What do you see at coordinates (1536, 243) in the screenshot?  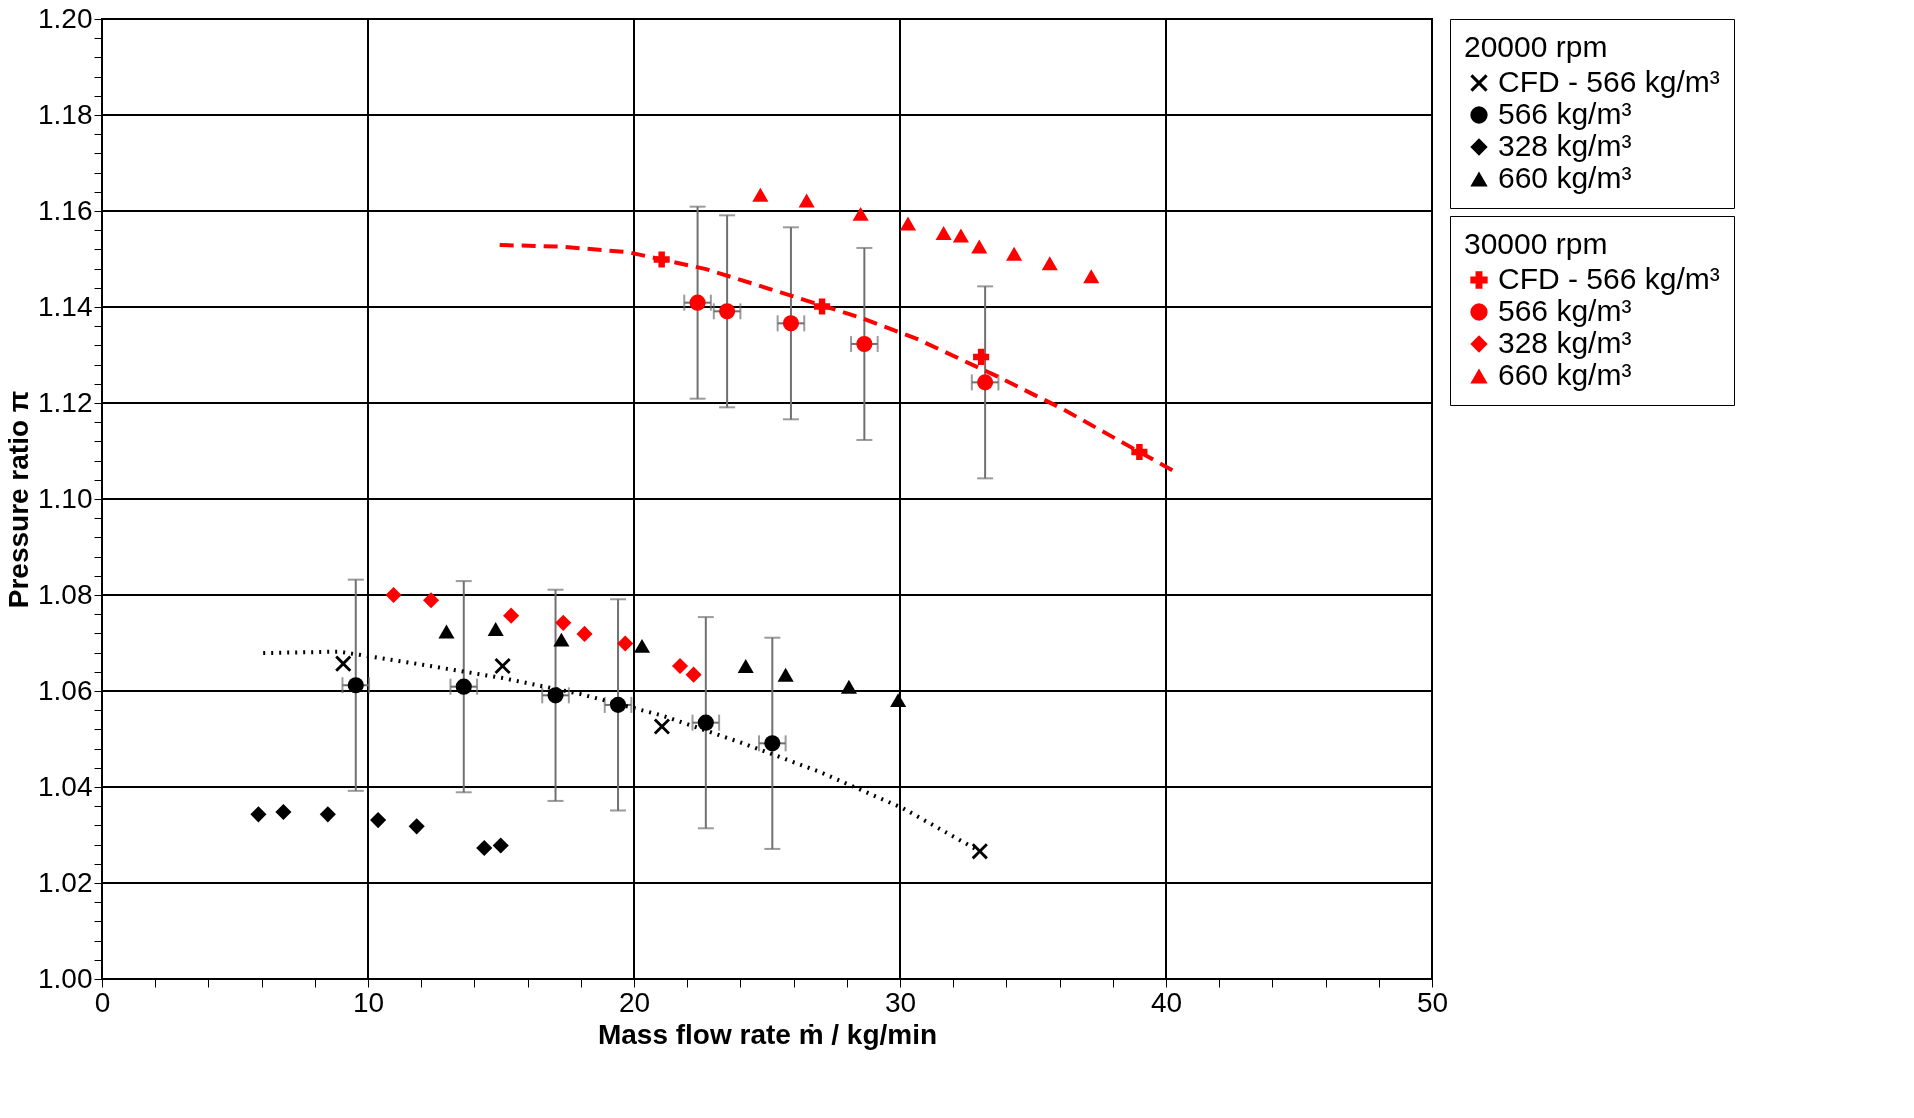 I see `text: 30000 rpm` at bounding box center [1536, 243].